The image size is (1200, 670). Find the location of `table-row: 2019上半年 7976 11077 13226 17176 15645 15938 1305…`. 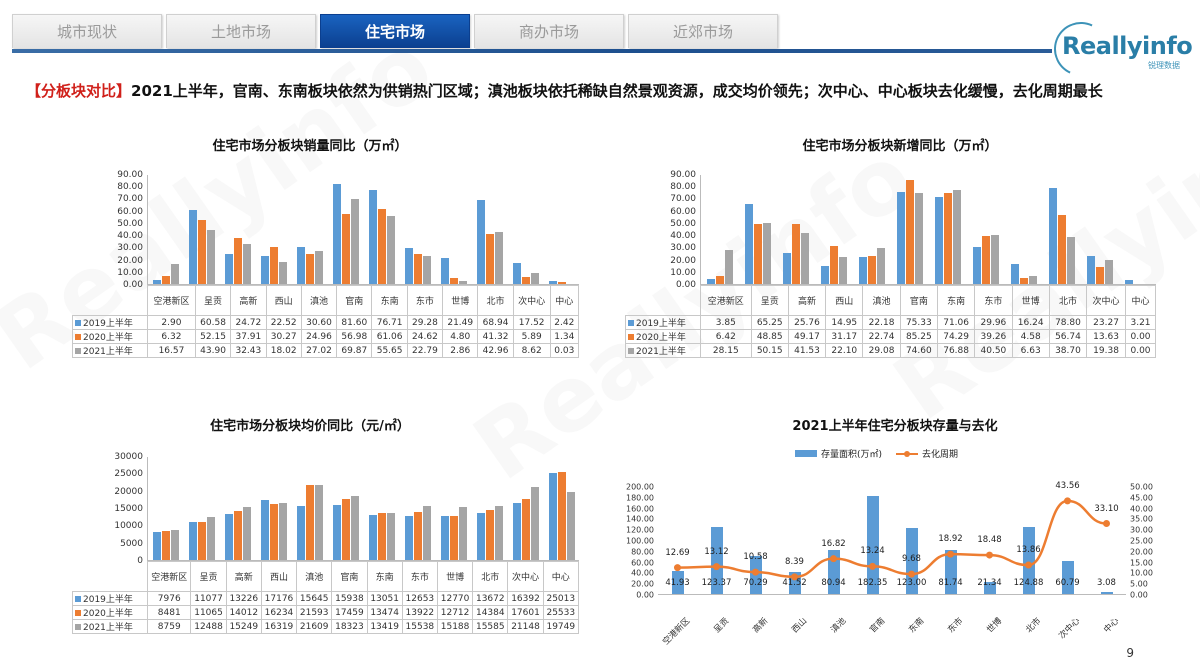

table-row: 2019上半年 7976 11077 13226 17176 15645 15938 1305… is located at coordinates (326, 598).